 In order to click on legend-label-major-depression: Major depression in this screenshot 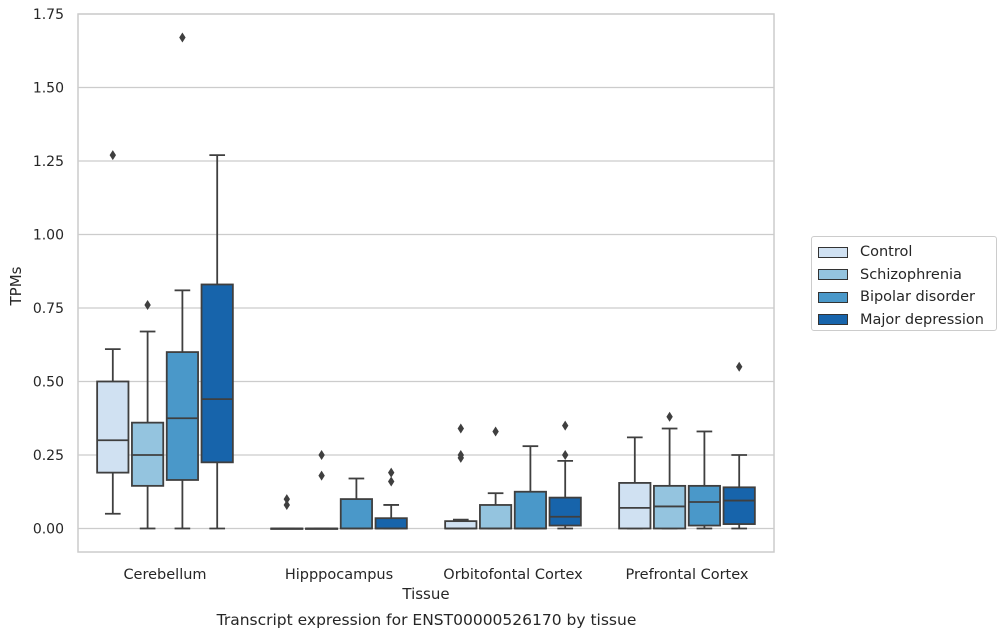, I will do `click(922, 319)`.